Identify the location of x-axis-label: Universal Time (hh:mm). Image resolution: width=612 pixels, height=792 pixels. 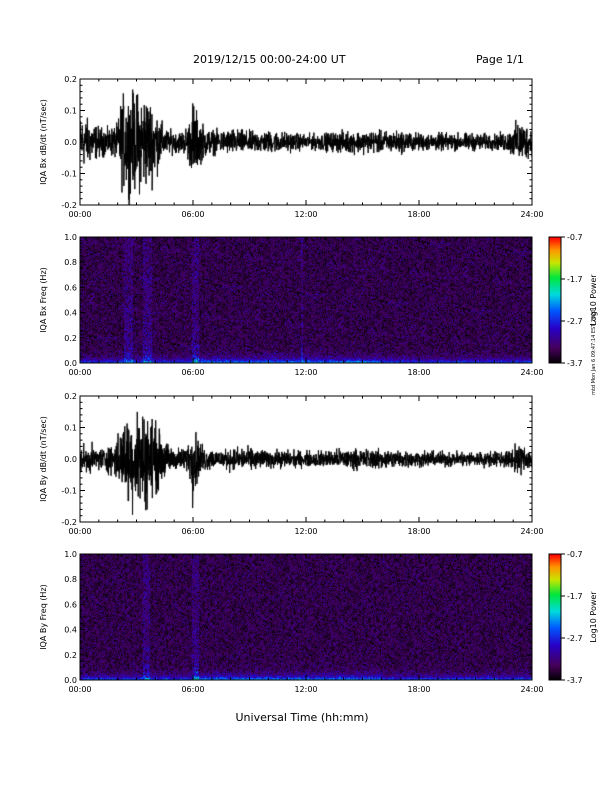
(302, 717).